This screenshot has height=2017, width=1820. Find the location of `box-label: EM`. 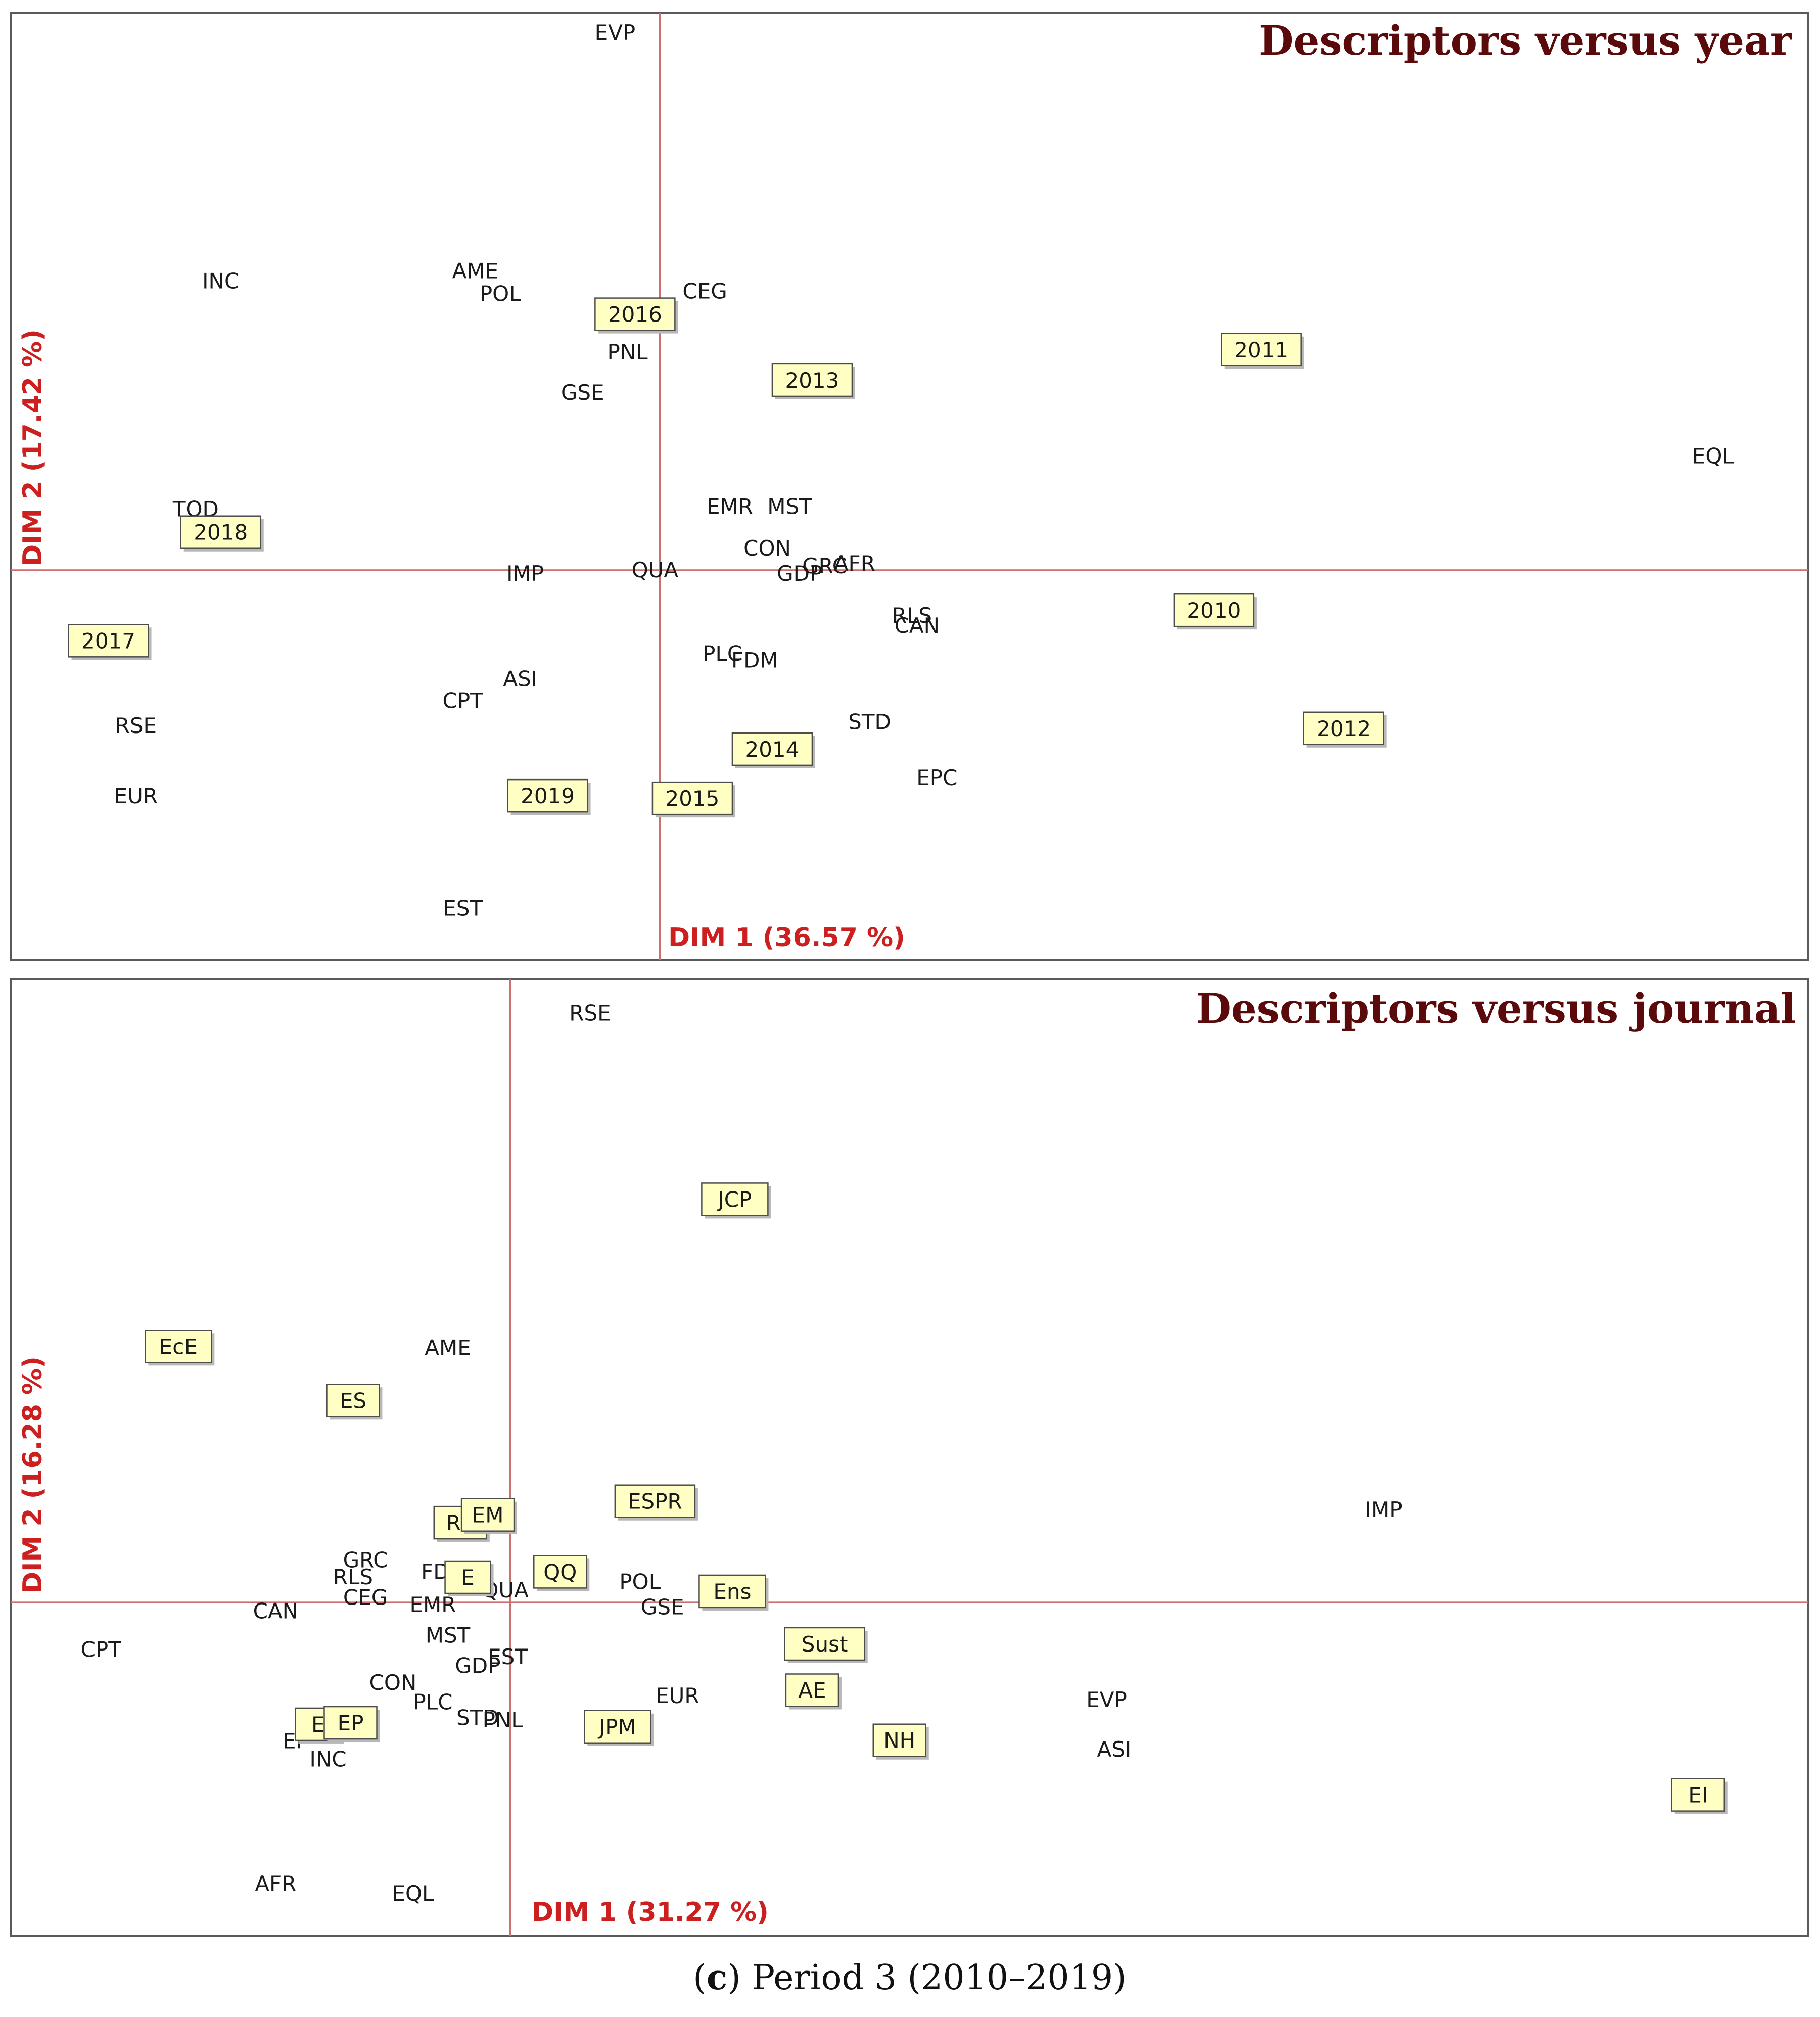

box-label: EM is located at coordinates (488, 1516).